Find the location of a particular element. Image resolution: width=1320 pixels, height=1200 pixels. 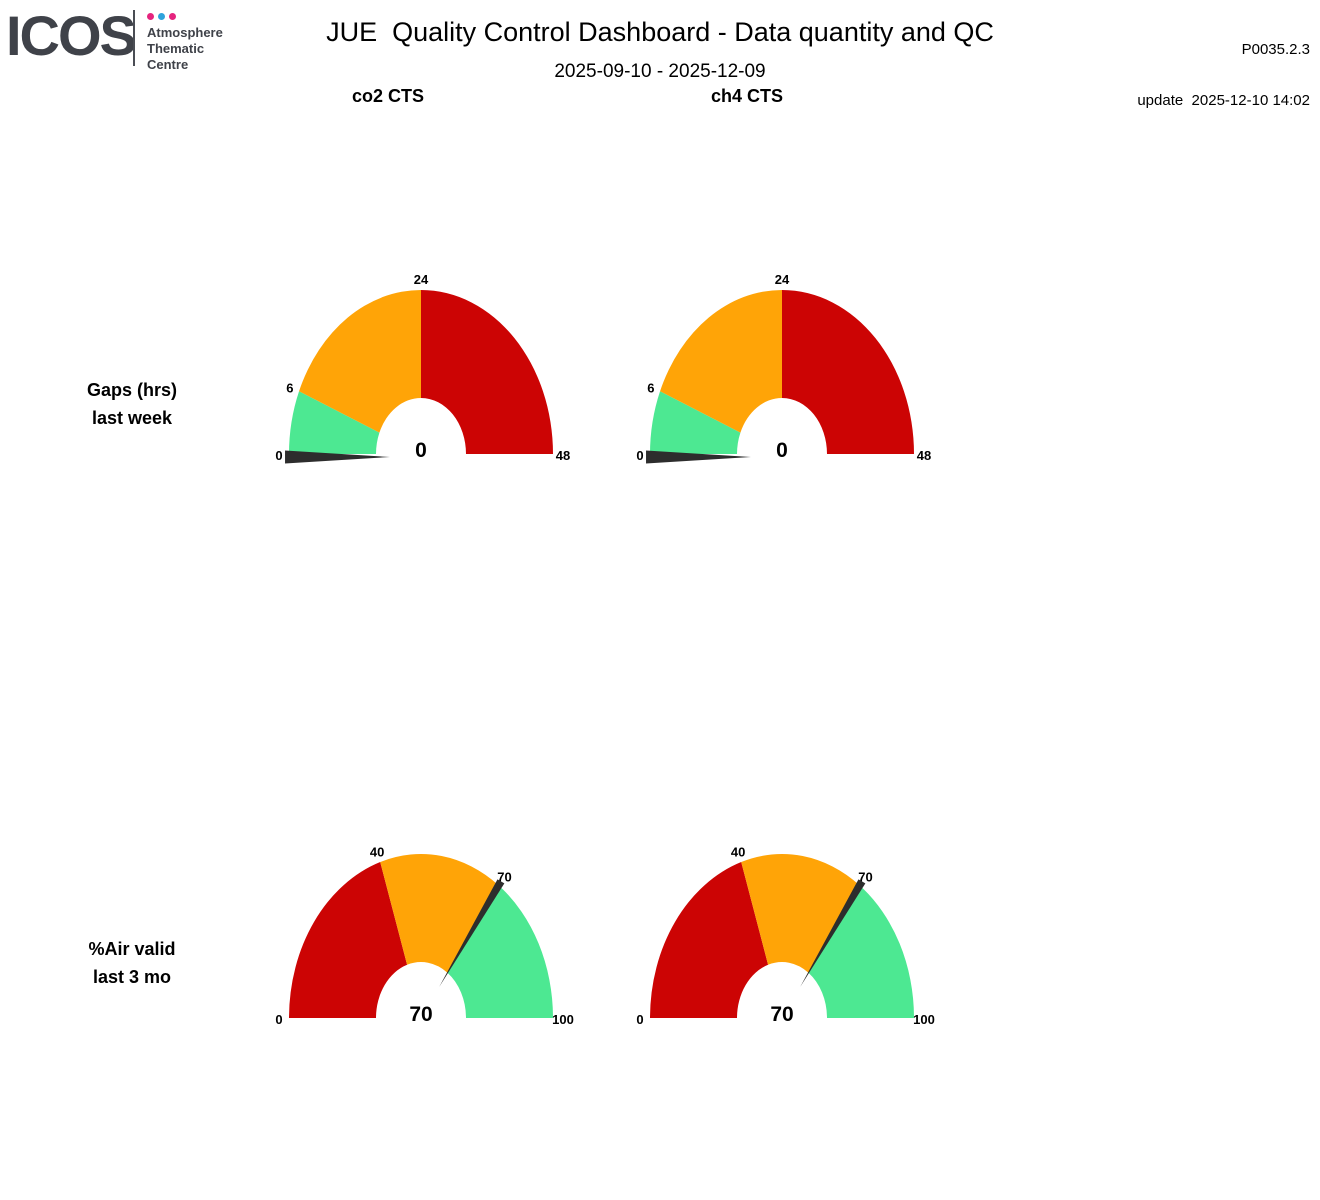

logo-org-name: Atmosphere Thematic Centre is located at coordinates (185, 49).